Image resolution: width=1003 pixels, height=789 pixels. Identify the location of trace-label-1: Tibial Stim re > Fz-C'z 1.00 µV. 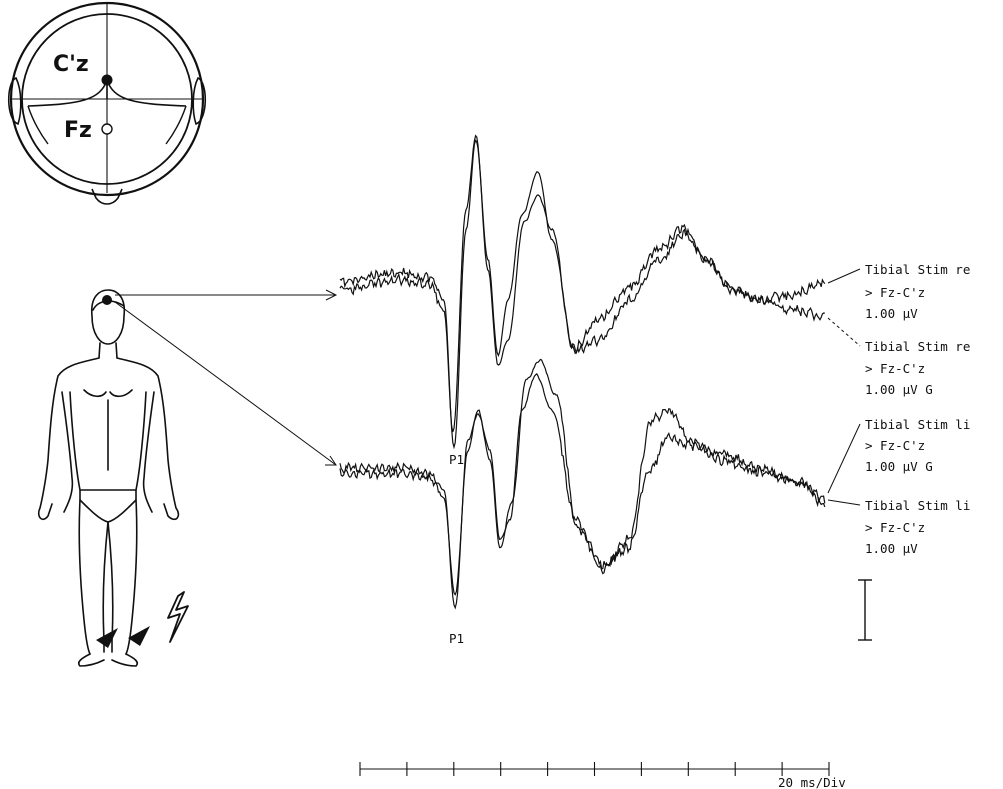
(917, 291).